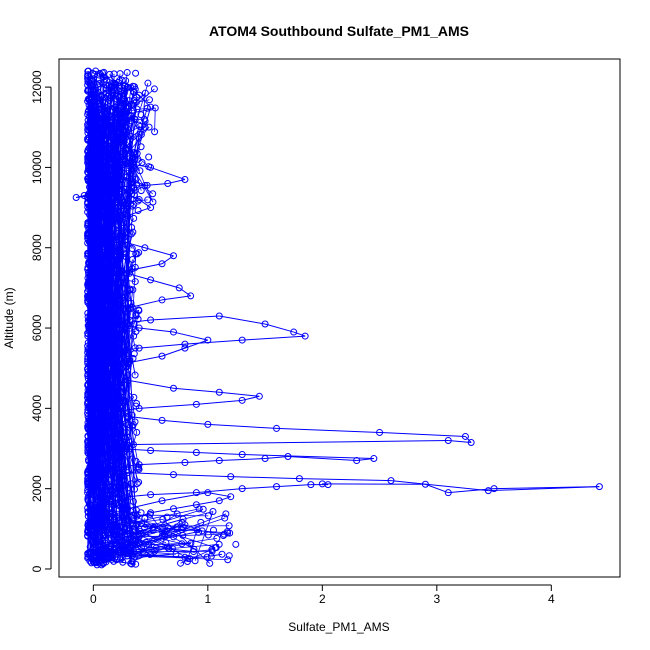  I want to click on x-tick-label: 0, so click(93, 599).